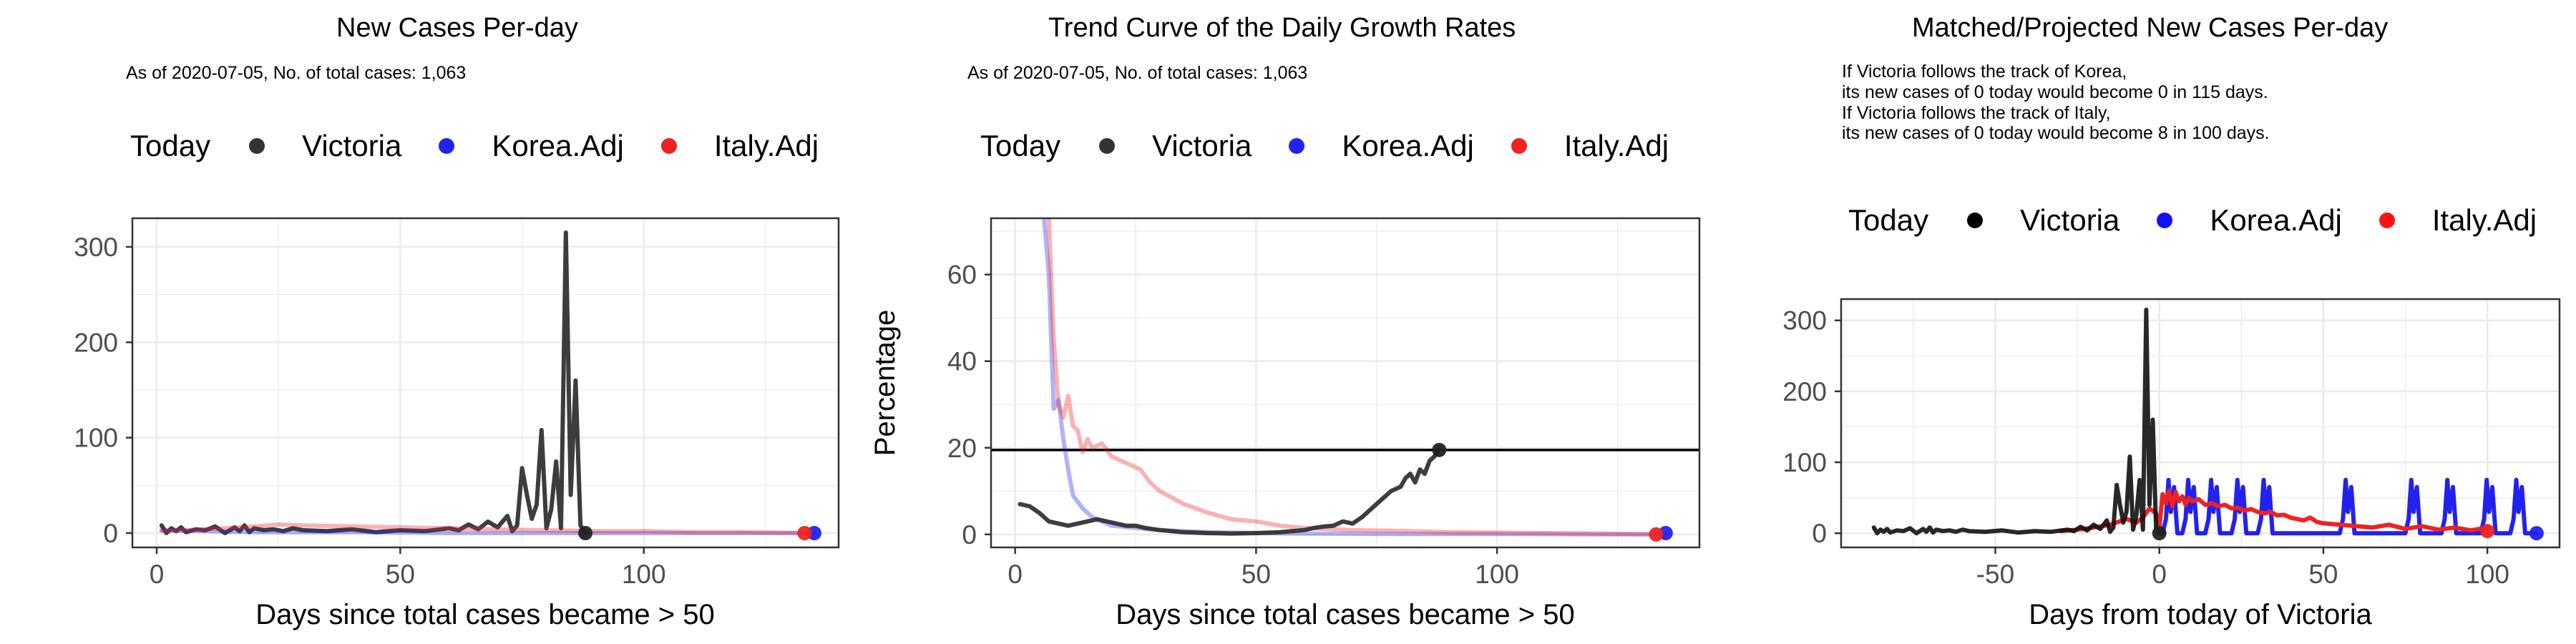  What do you see at coordinates (962, 448) in the screenshot?
I see `y-tick-label: 20` at bounding box center [962, 448].